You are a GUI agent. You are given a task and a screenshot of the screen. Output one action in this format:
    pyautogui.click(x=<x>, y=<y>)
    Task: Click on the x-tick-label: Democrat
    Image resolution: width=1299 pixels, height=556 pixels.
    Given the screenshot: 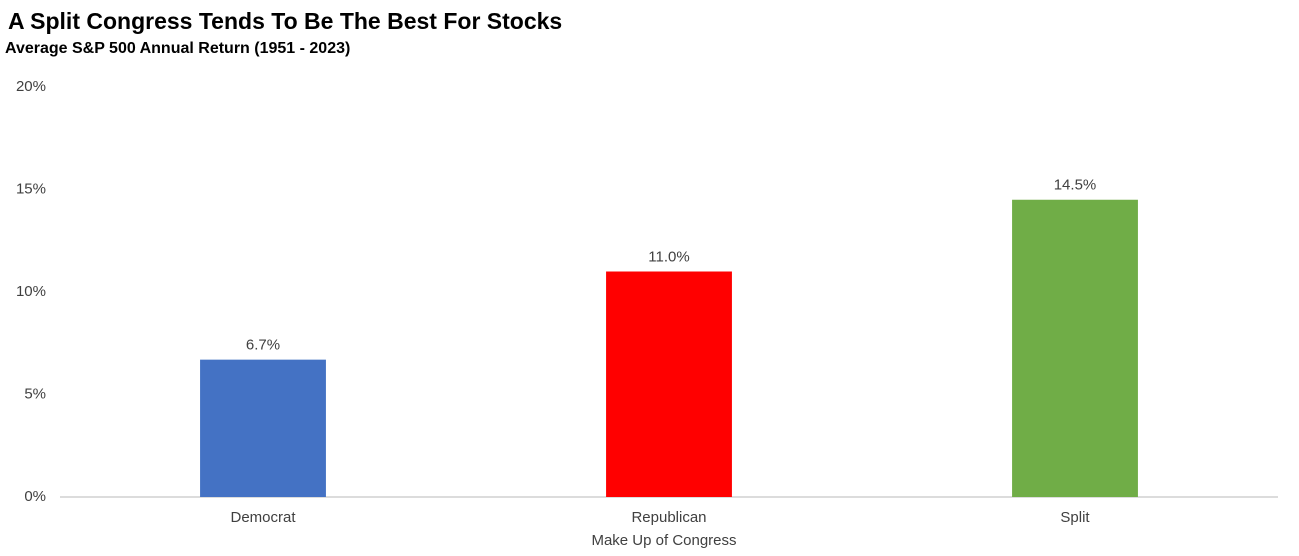 What is the action you would take?
    pyautogui.click(x=263, y=517)
    